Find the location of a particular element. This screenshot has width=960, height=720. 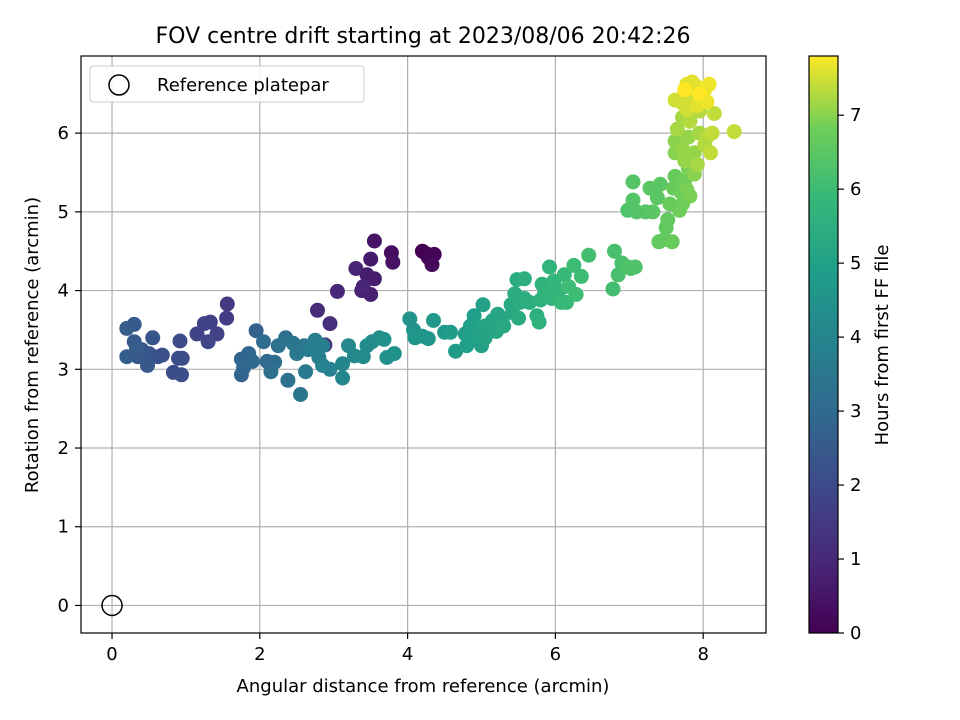

y-tick-label: 4 is located at coordinates (63, 291).